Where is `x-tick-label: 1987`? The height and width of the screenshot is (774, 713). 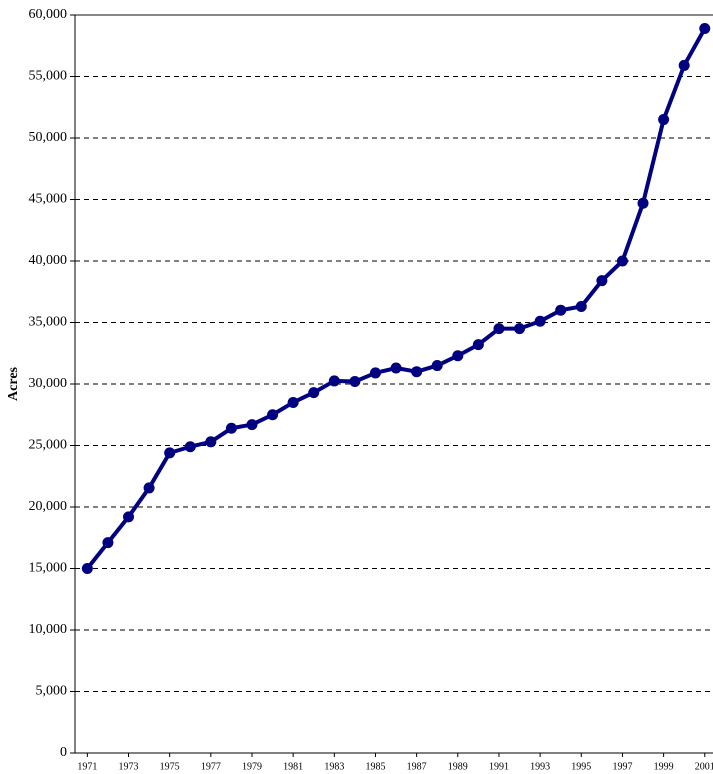 x-tick-label: 1987 is located at coordinates (417, 766).